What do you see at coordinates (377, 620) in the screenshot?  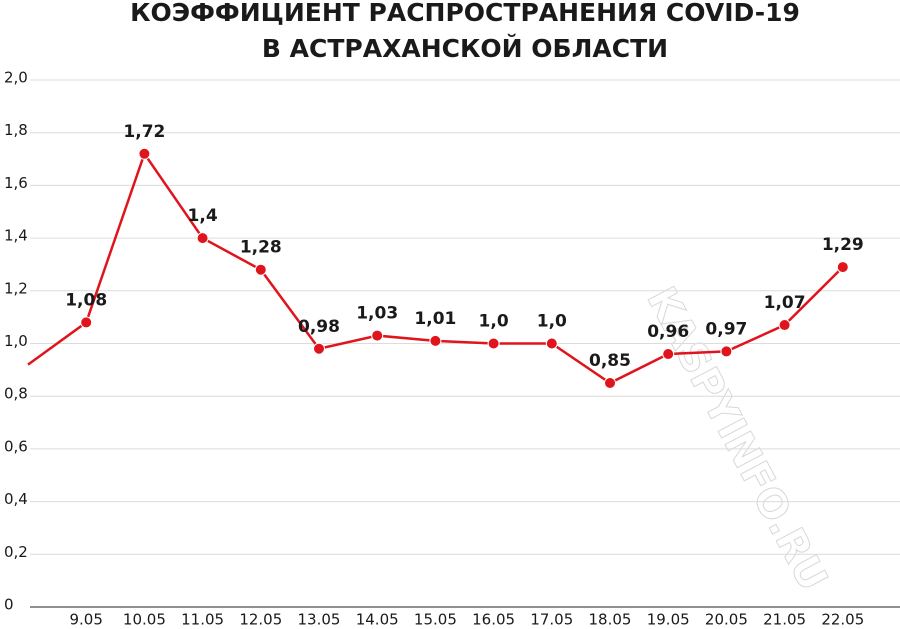 I see `x-tick-label: 14.05` at bounding box center [377, 620].